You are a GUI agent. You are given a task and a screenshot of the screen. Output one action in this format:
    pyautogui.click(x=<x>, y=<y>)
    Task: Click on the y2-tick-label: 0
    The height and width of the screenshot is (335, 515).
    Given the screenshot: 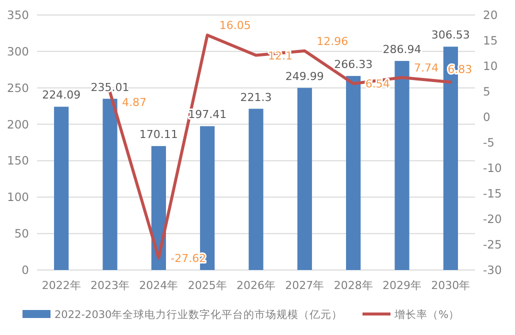 What is the action you would take?
    pyautogui.click(x=486, y=117)
    